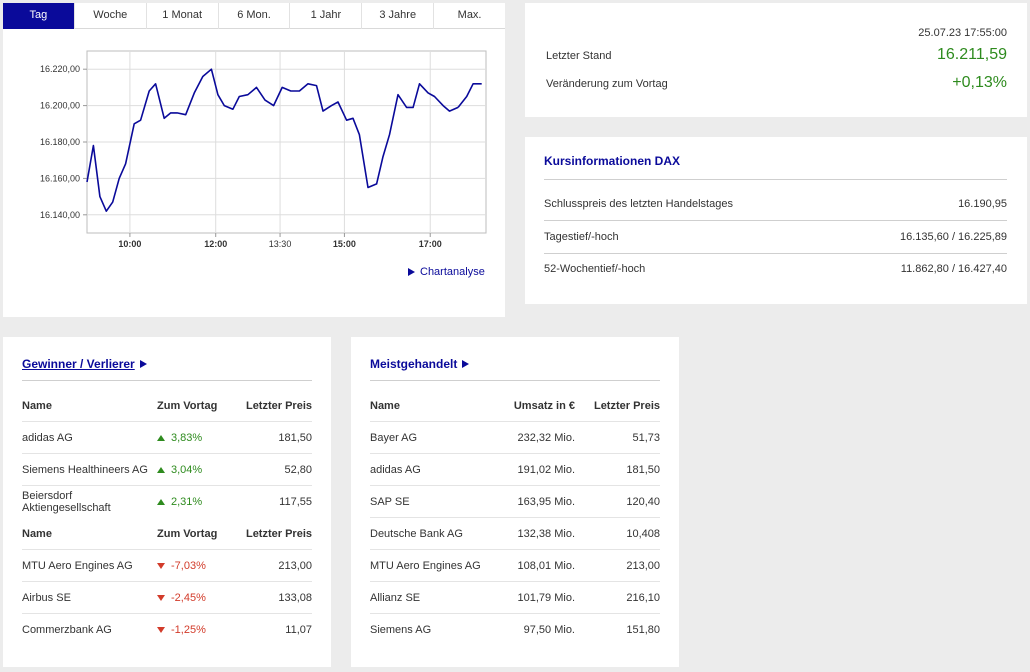 This screenshot has height=672, width=1030. What do you see at coordinates (85, 469) in the screenshot?
I see `stock-name: Siemens Healthineers AG` at bounding box center [85, 469].